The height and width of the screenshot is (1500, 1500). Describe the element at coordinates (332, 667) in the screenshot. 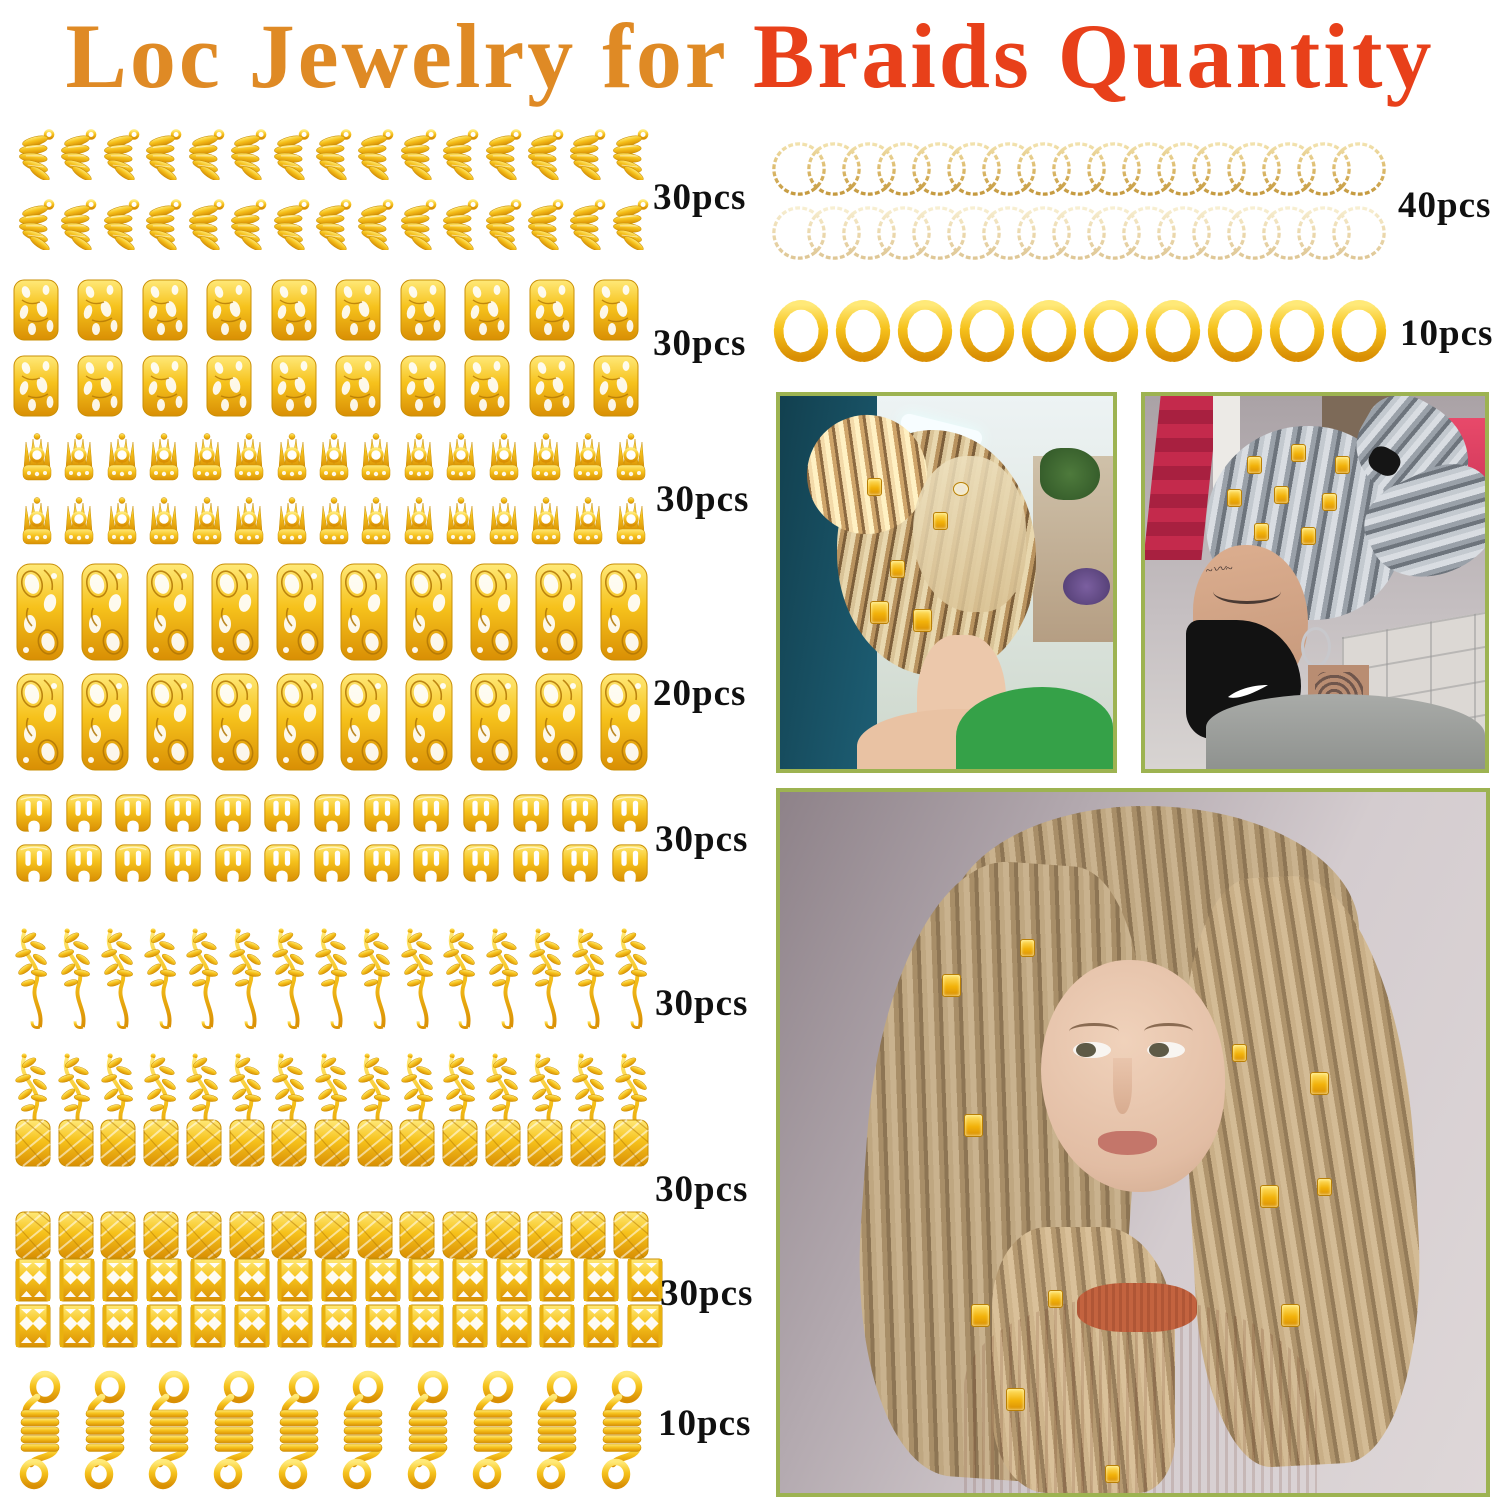

I see `jewelry-group-filigree-tubes` at that location.